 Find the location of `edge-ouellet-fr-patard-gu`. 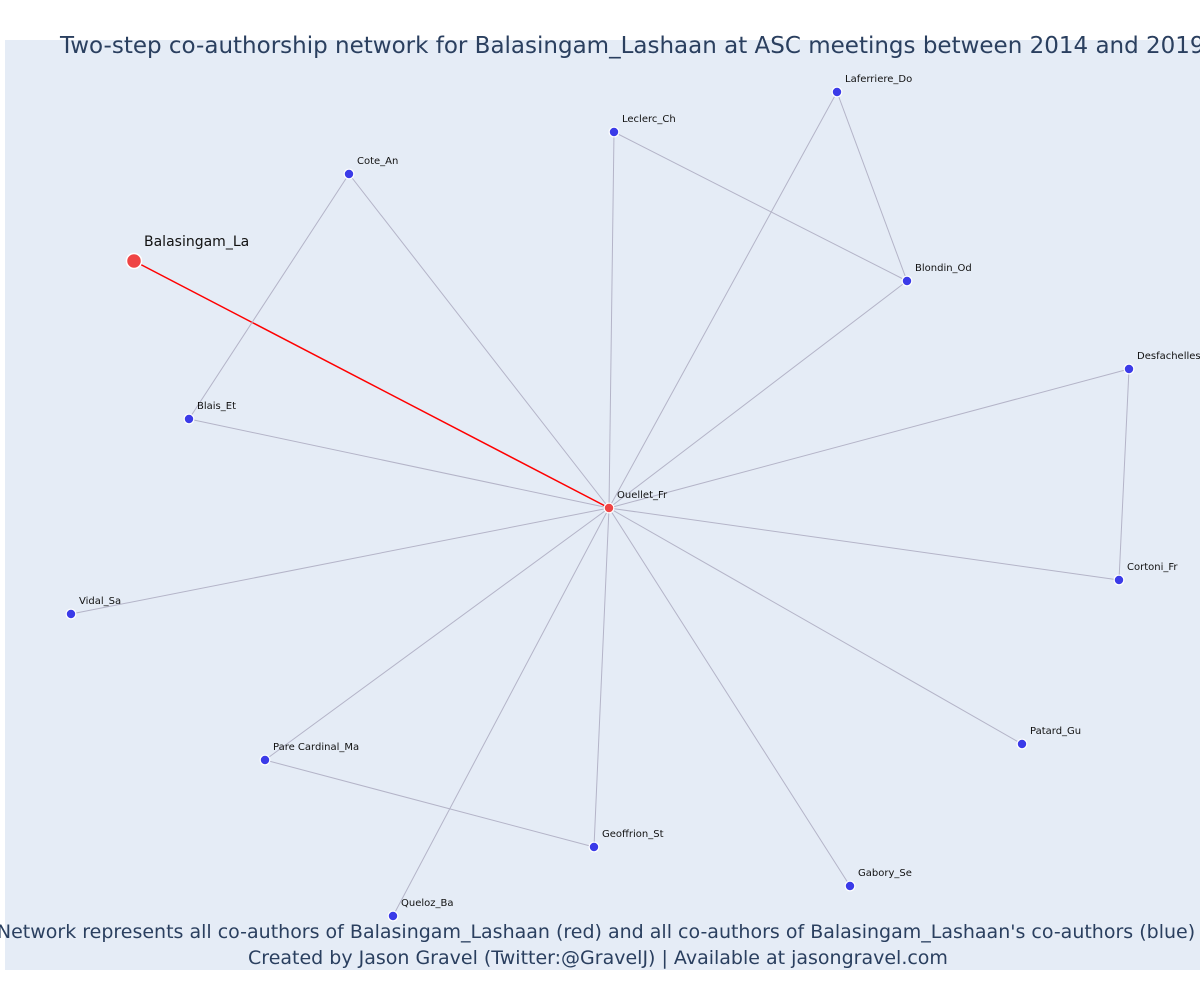

edge-ouellet-fr-patard-gu is located at coordinates (815, 626).